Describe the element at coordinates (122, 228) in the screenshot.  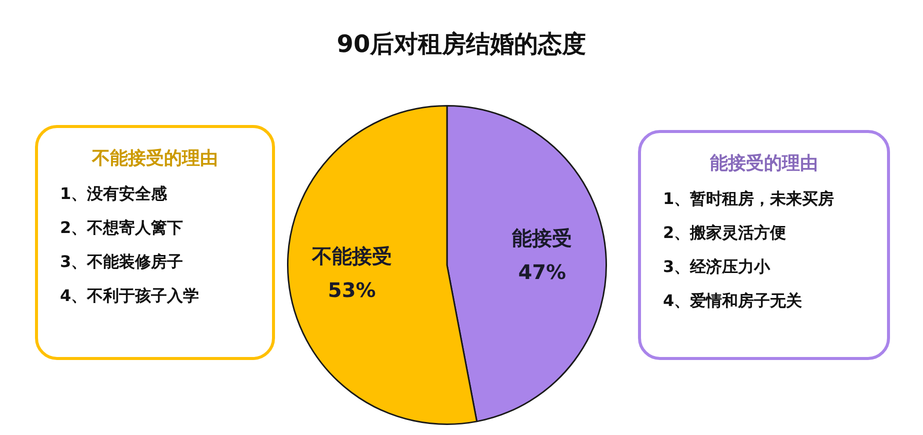
I see `text: 2、不想寄人篱下` at that location.